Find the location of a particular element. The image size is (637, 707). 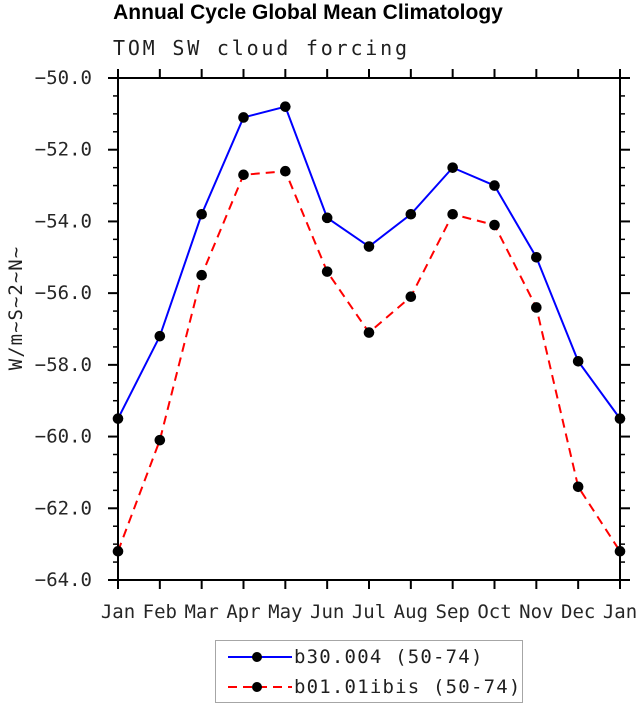

legend-entry-b01-01ibis: b01.01ibis (50-74) is located at coordinates (369, 686).